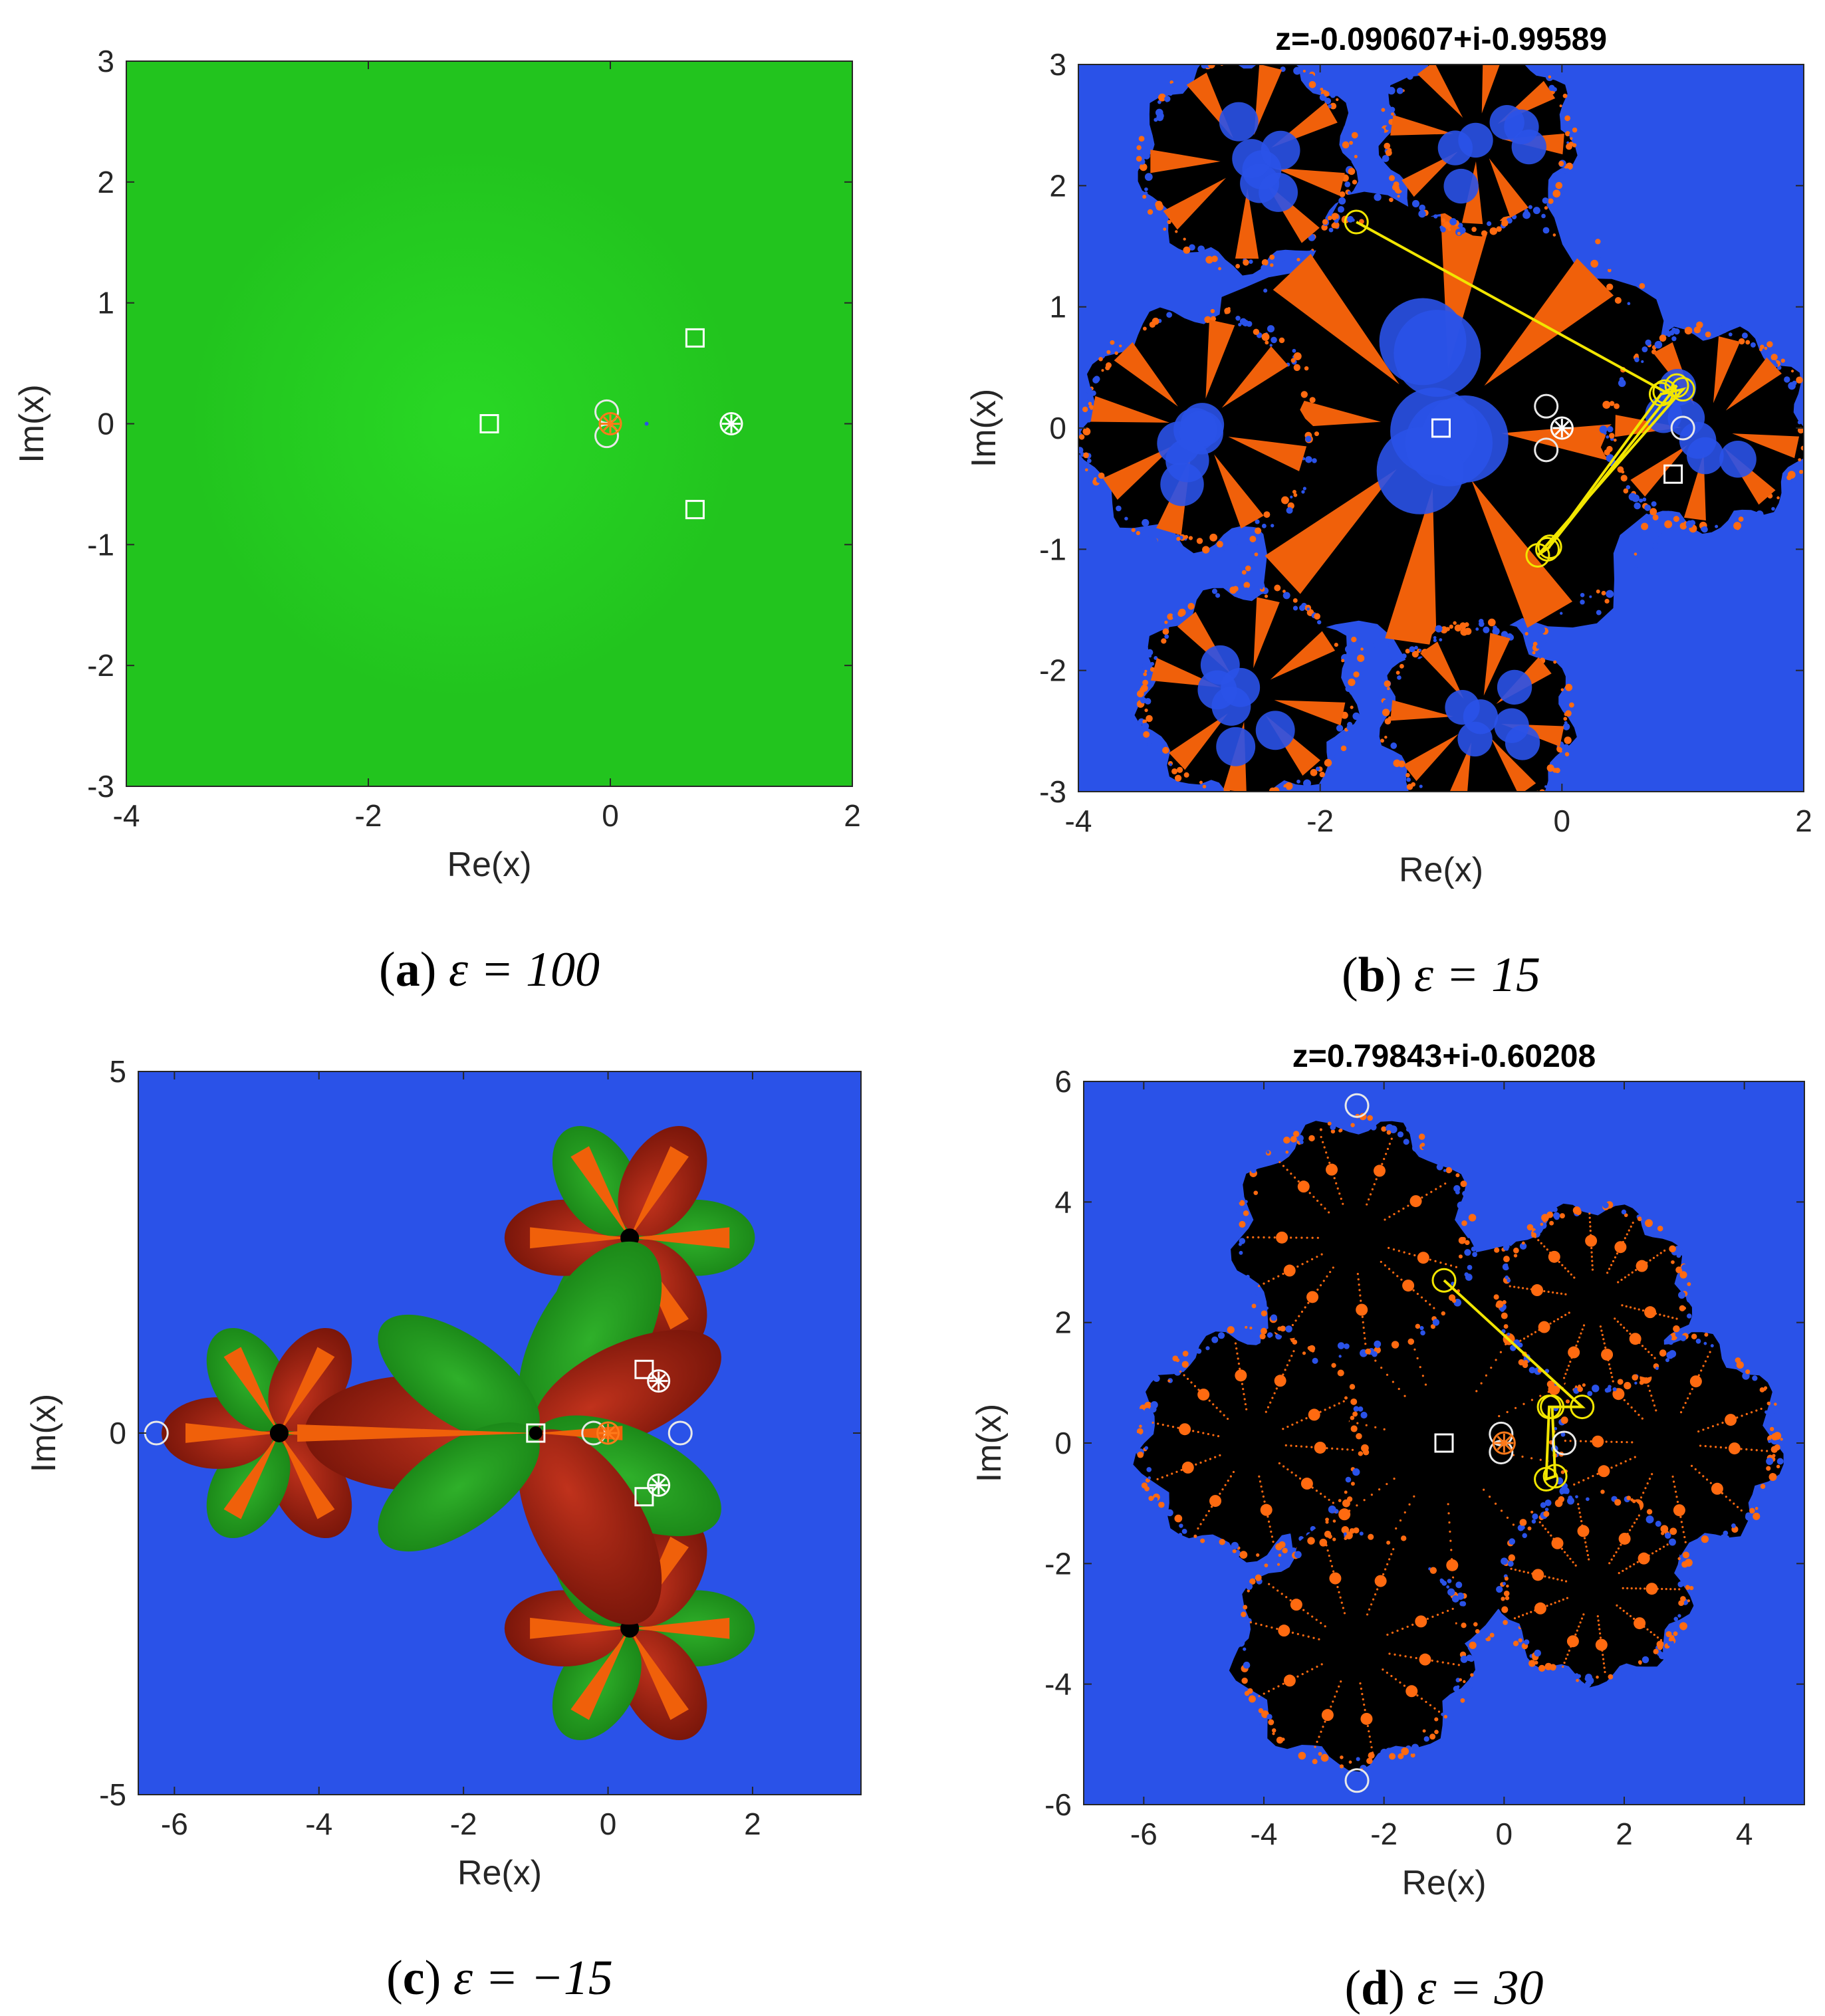 This screenshot has height=2016, width=1825. Describe the element at coordinates (459, 1379) in the screenshot. I see `main-petal` at that location.